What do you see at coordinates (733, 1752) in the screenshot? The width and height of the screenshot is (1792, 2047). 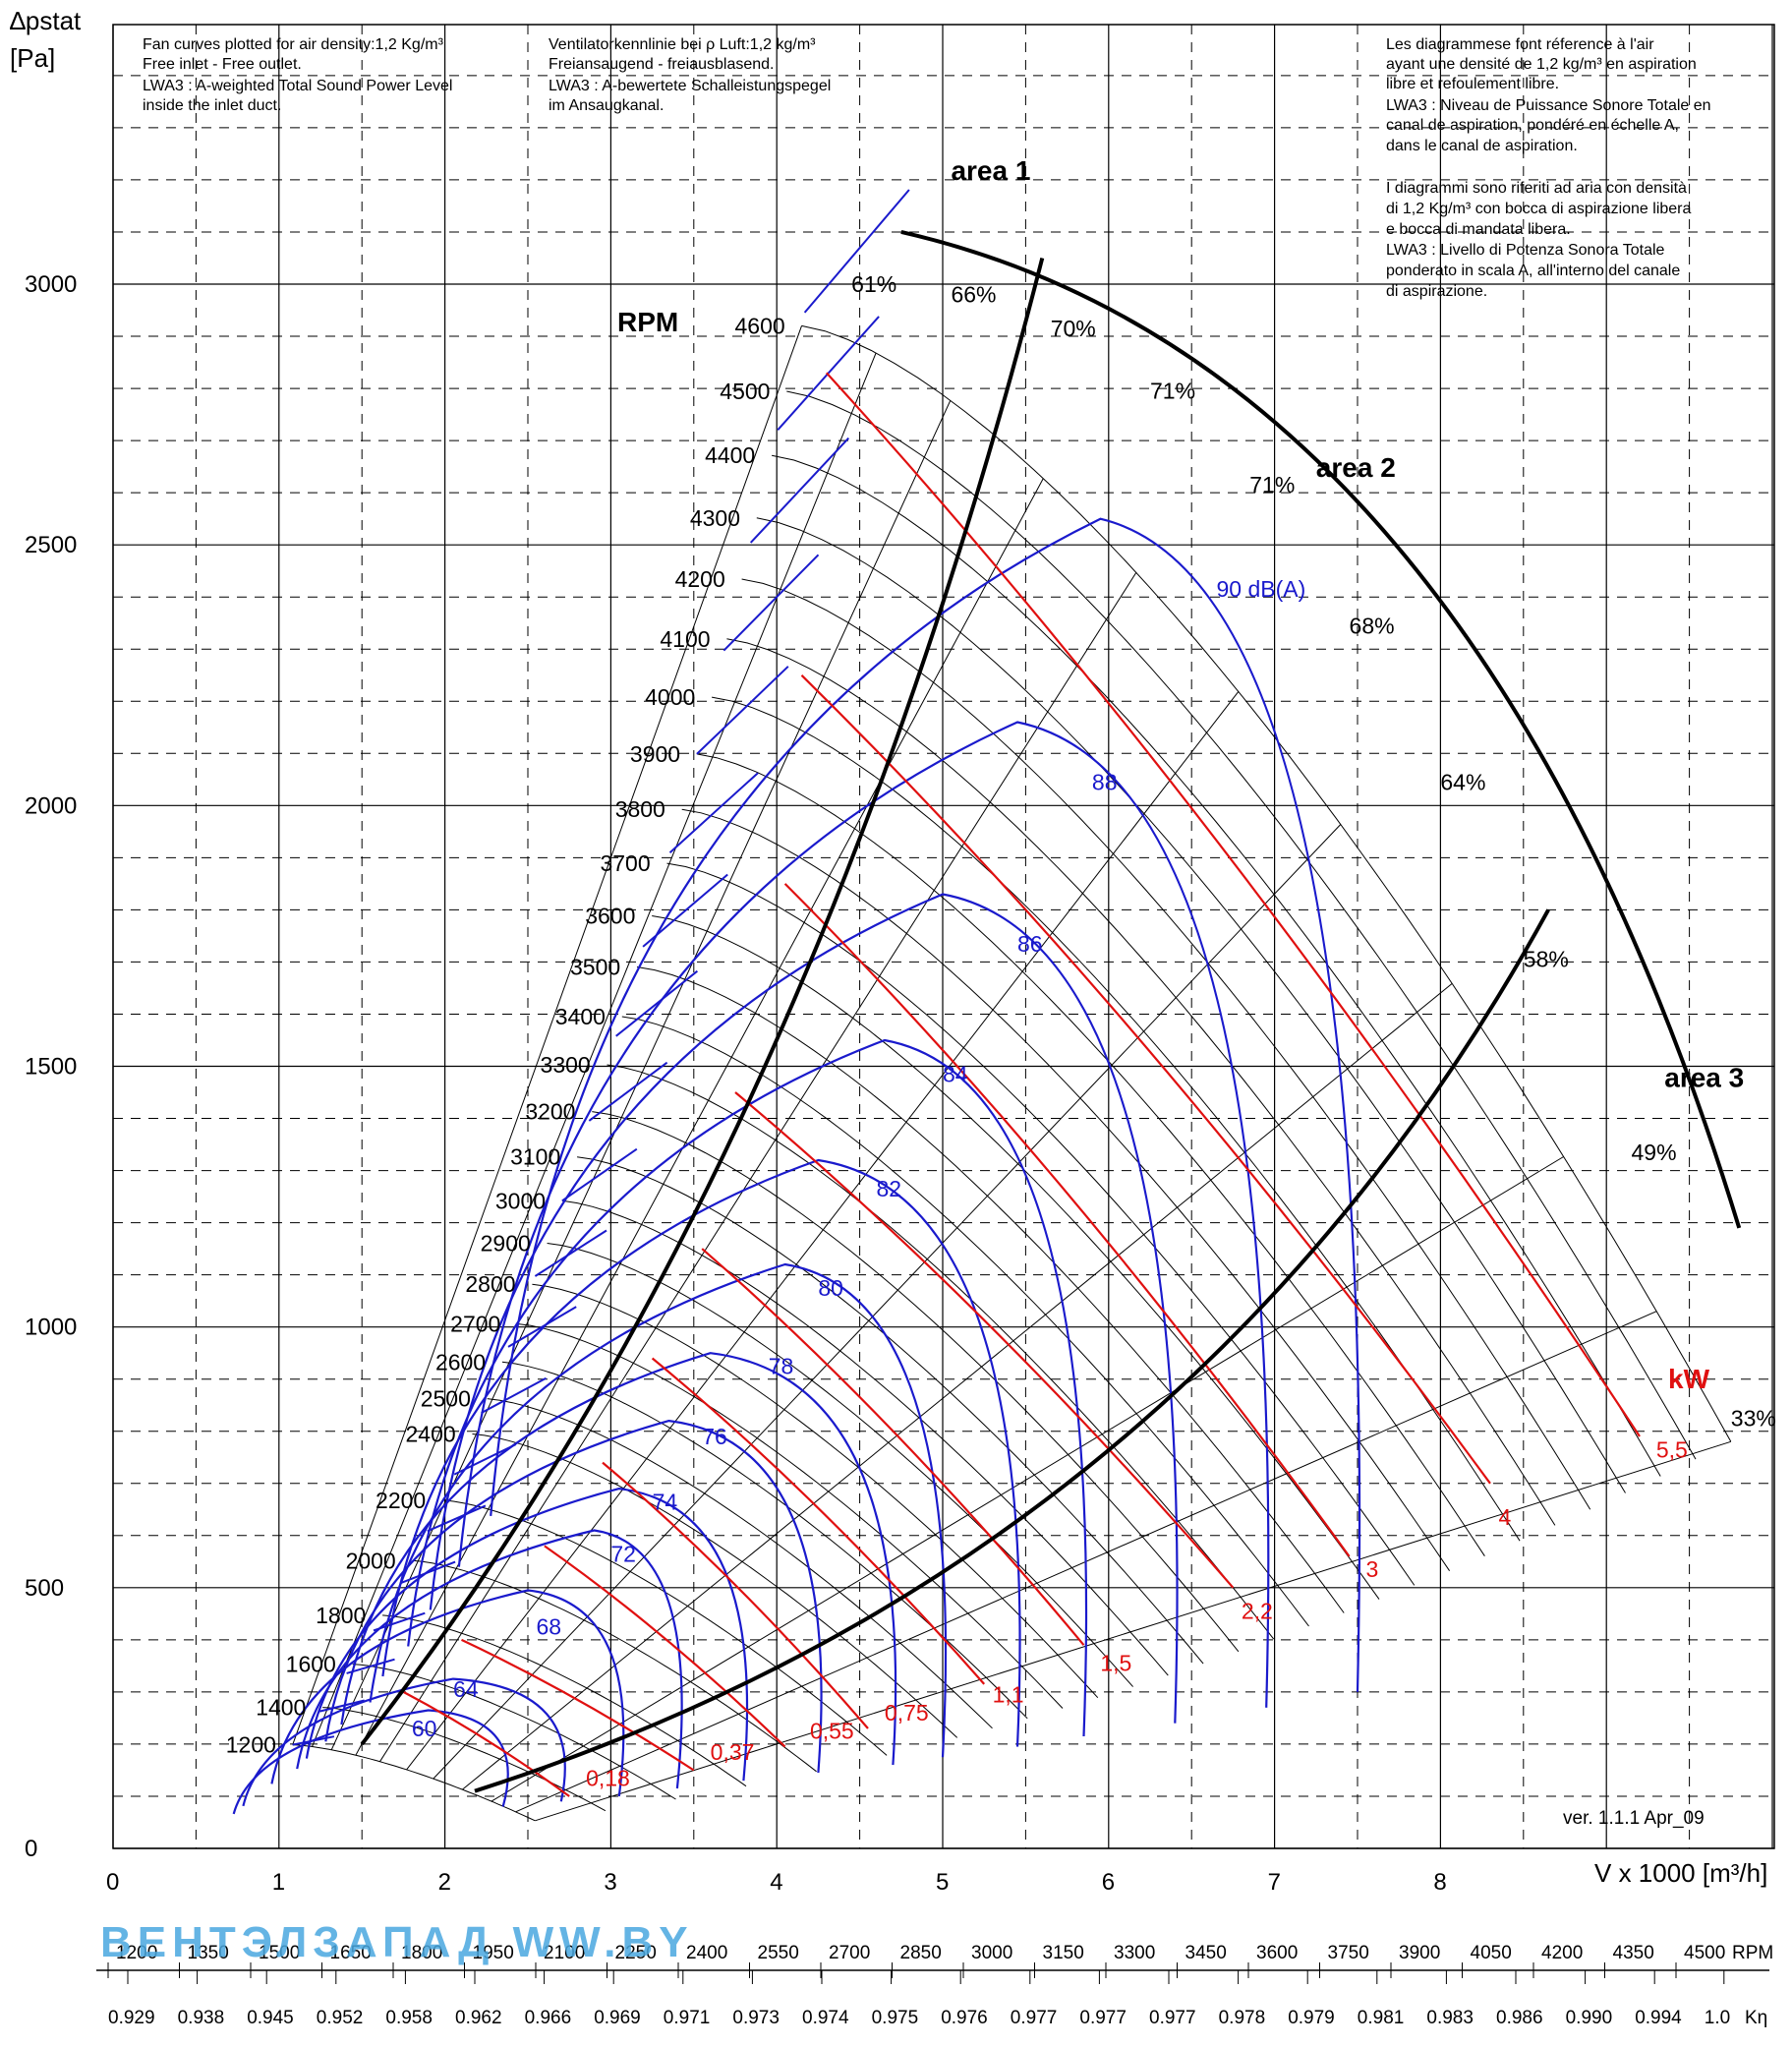 I see `power-label: 0,37` at bounding box center [733, 1752].